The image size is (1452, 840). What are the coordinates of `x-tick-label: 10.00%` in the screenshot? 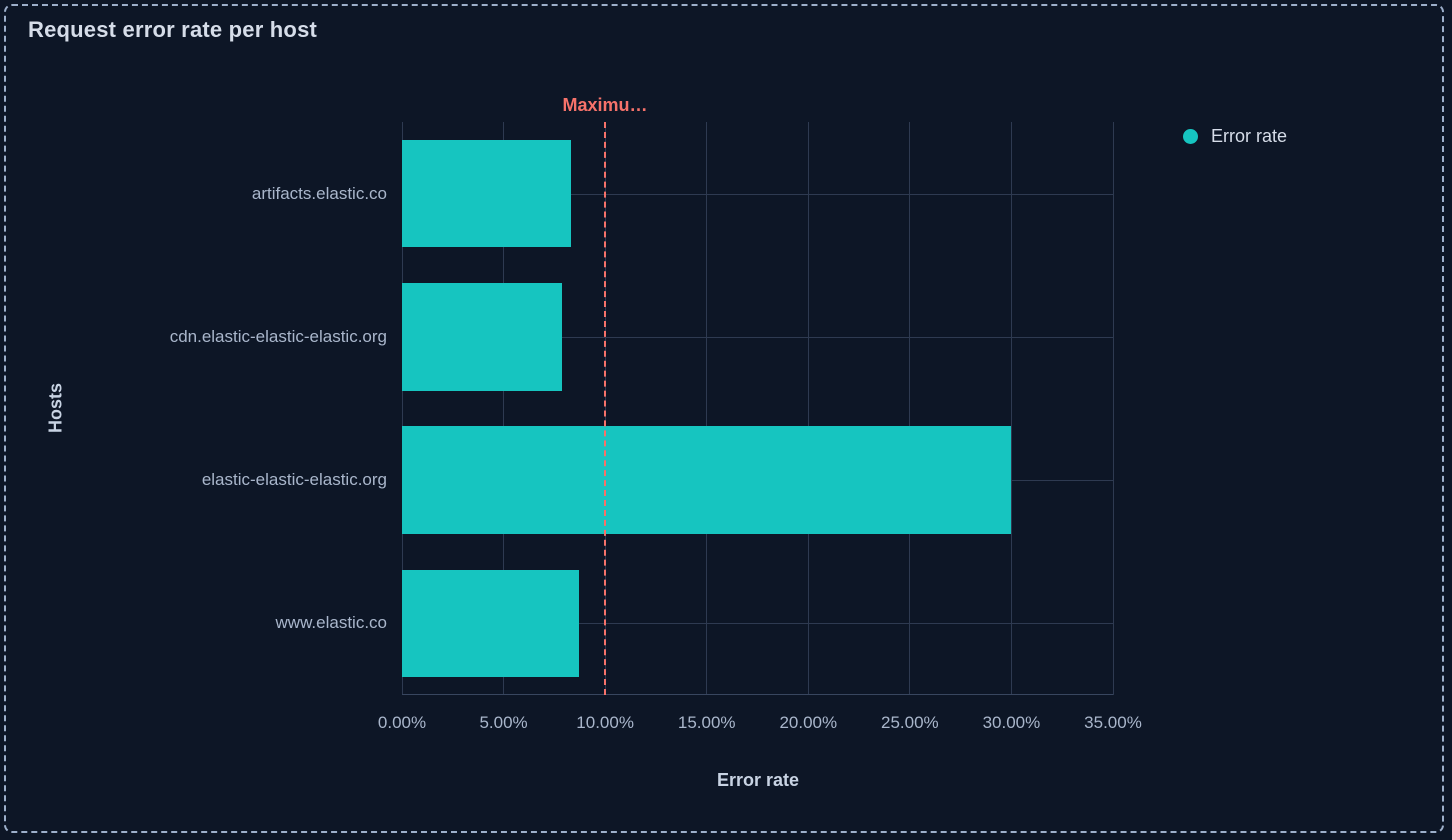 It's located at (605, 722).